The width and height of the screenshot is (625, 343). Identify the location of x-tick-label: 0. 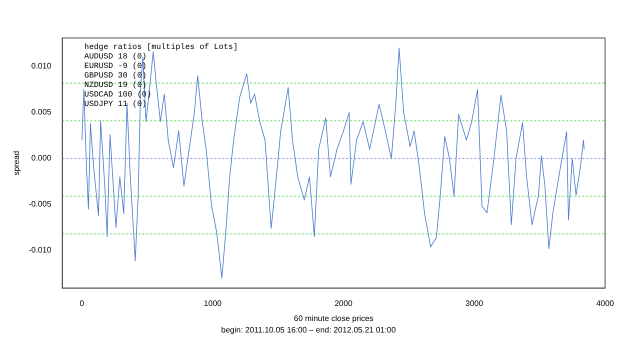
(82, 303).